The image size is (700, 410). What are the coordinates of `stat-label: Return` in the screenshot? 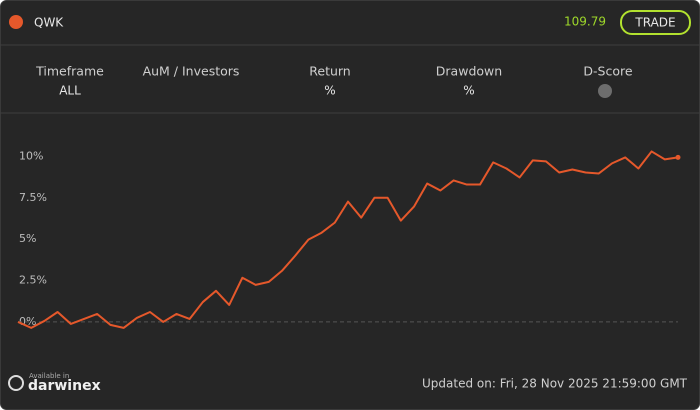 It's located at (329, 71).